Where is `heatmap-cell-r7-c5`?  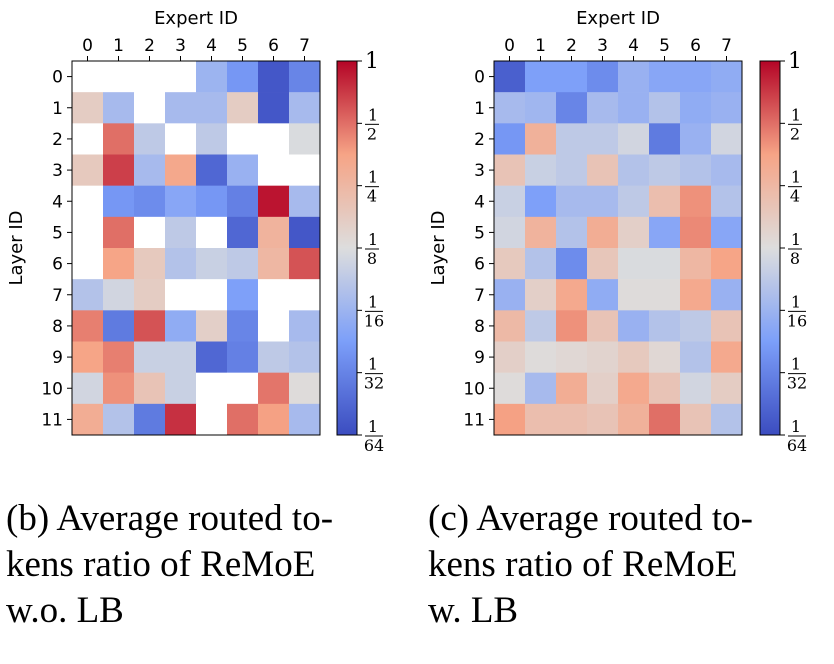 heatmap-cell-r7-c5 is located at coordinates (665, 295).